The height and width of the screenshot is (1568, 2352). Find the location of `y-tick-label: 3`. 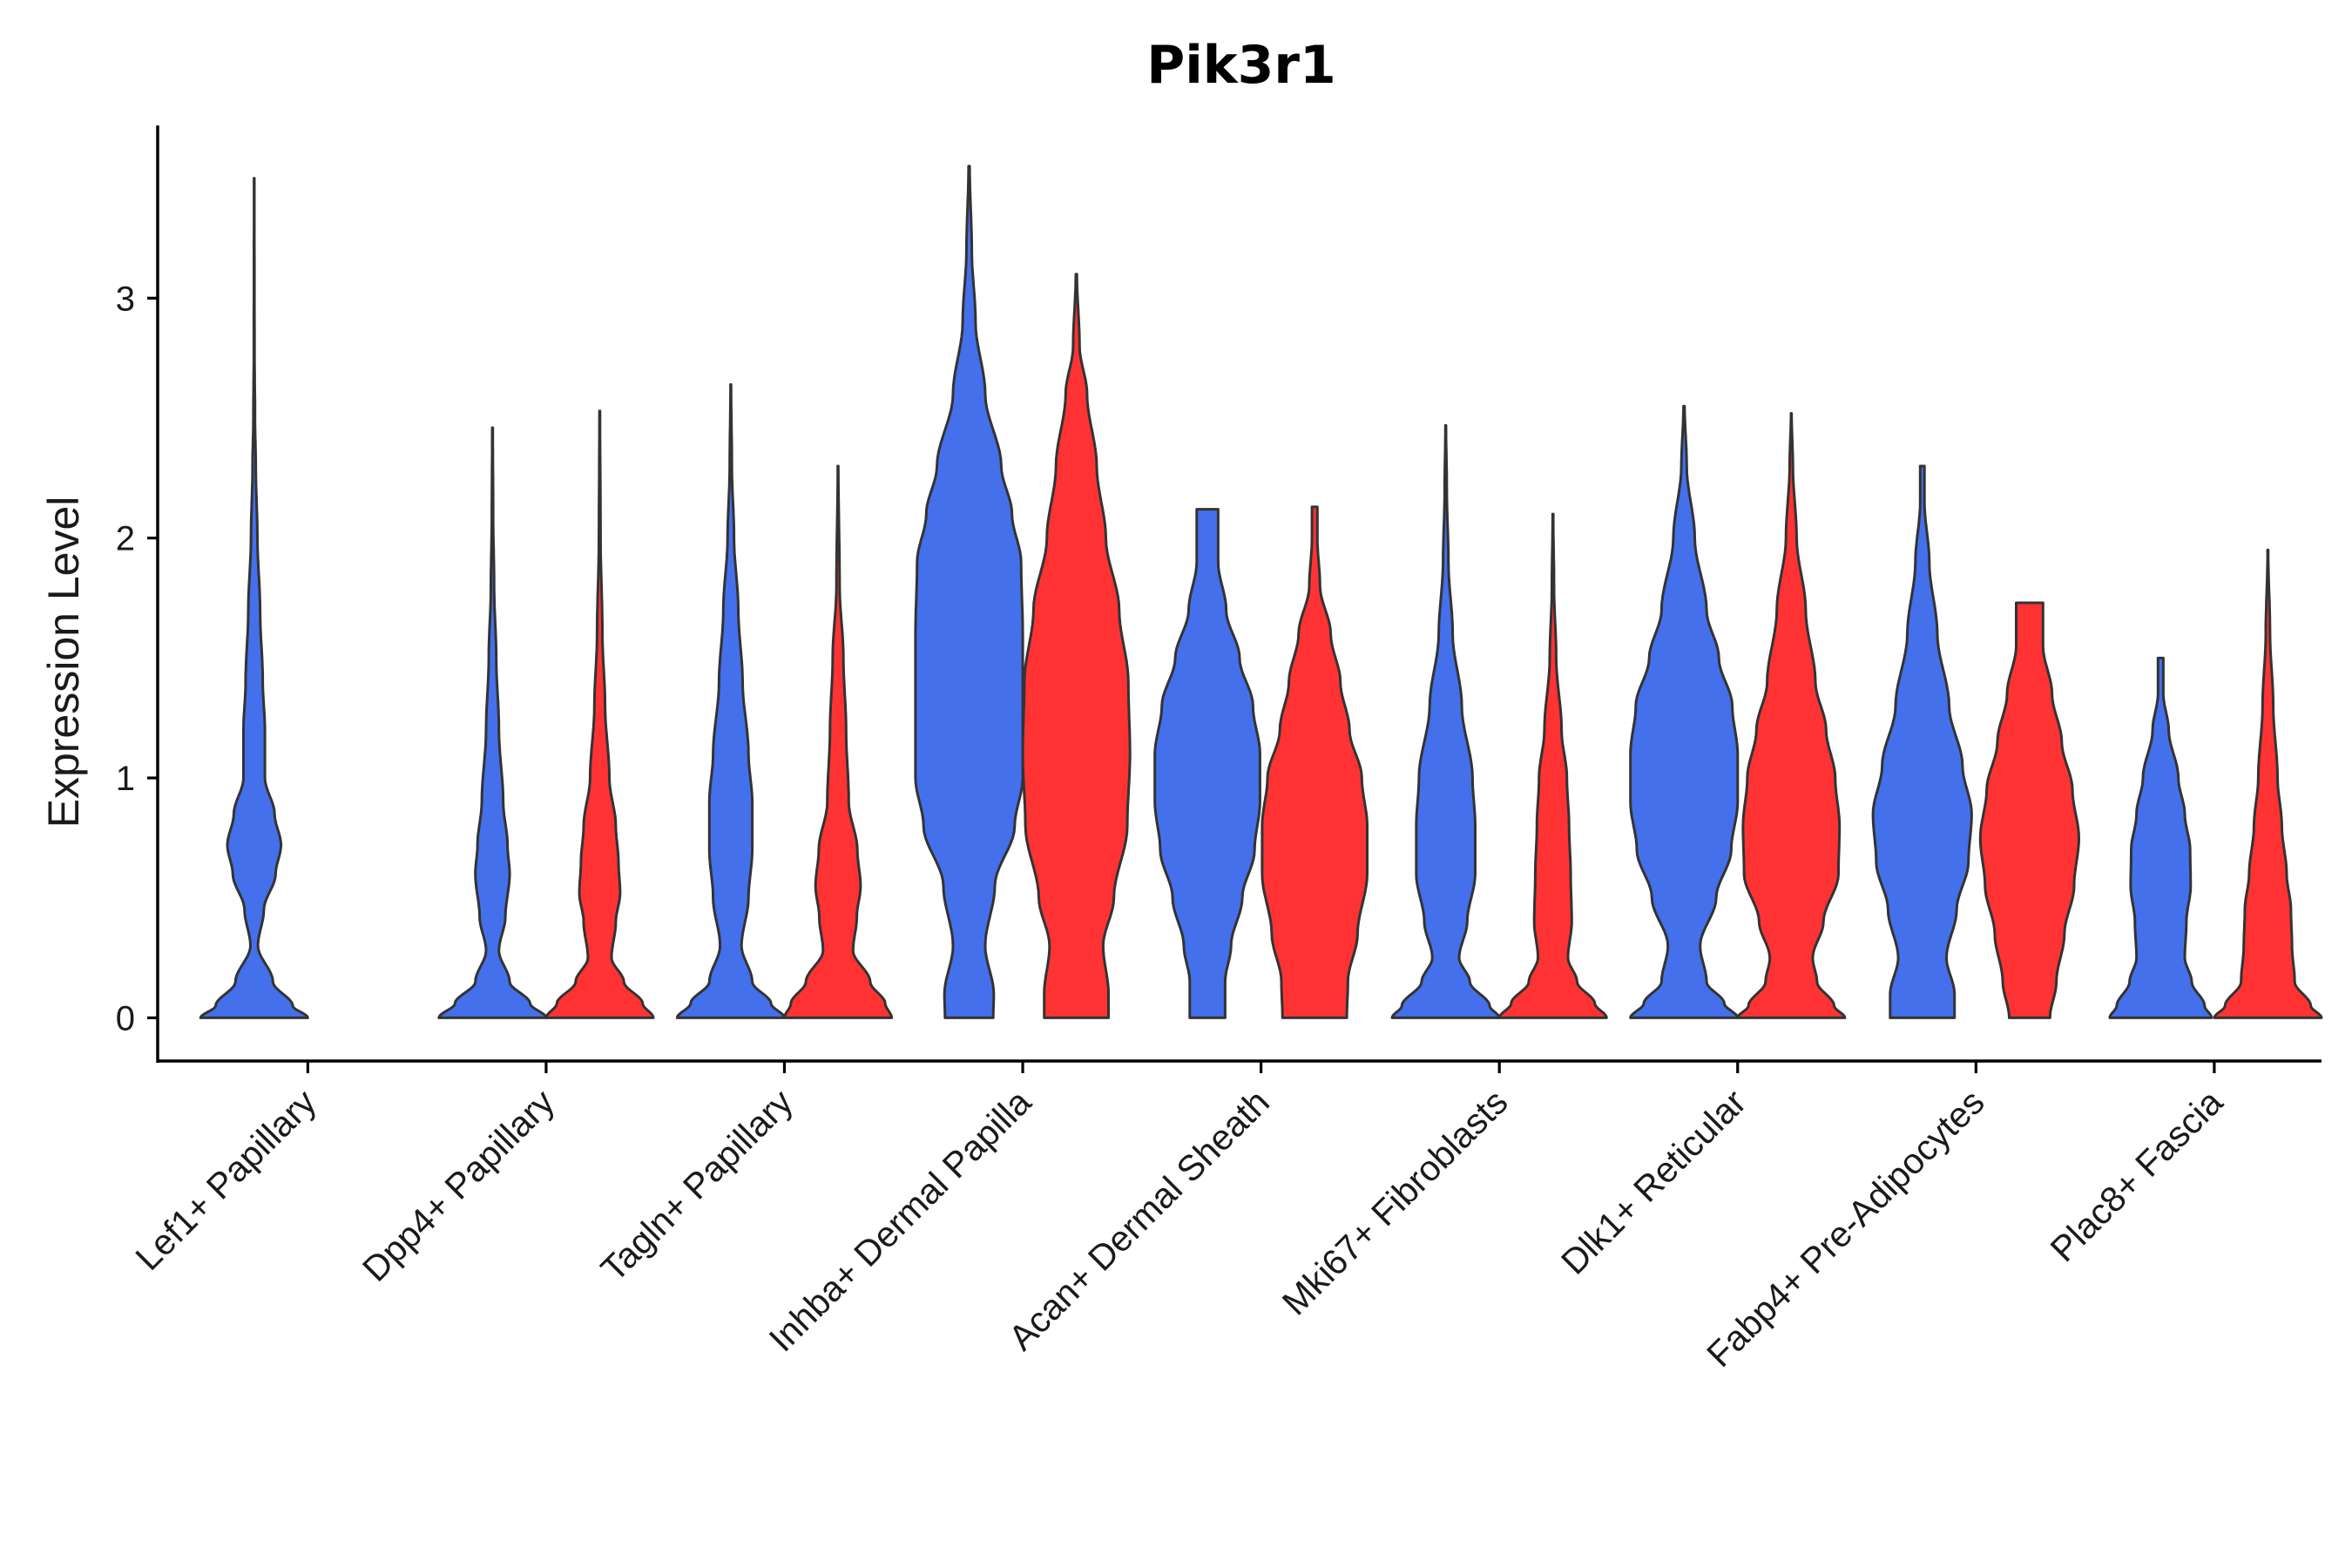

y-tick-label: 3 is located at coordinates (125, 299).